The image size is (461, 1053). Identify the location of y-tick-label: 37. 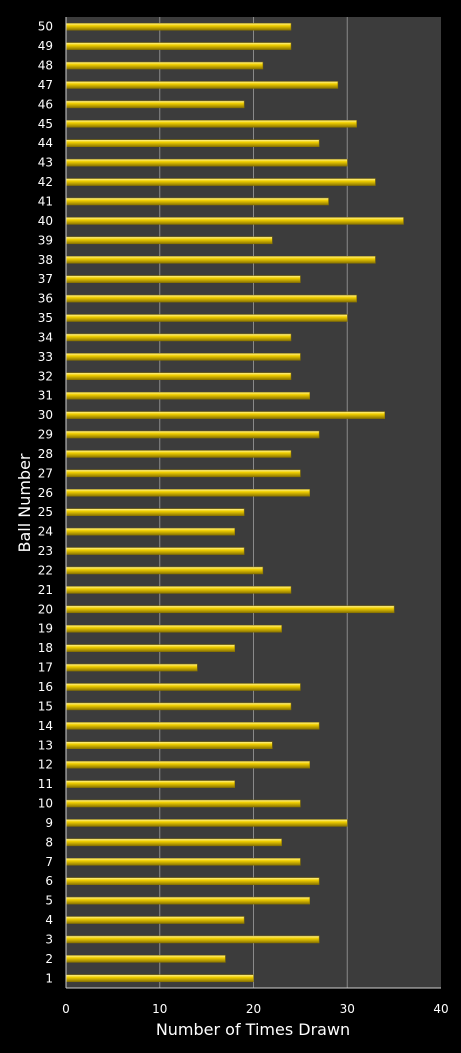
(45, 279).